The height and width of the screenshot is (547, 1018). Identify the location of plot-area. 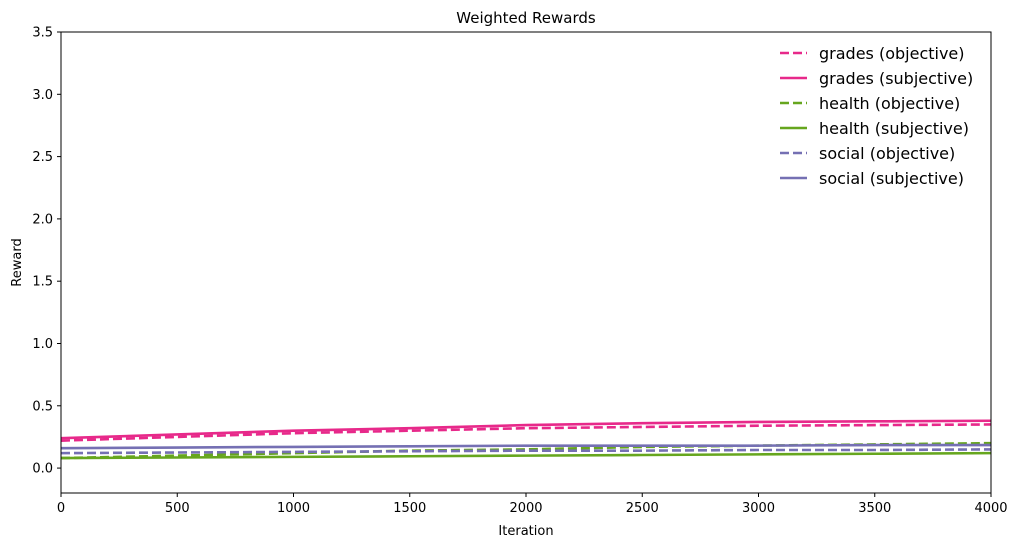
(526, 439).